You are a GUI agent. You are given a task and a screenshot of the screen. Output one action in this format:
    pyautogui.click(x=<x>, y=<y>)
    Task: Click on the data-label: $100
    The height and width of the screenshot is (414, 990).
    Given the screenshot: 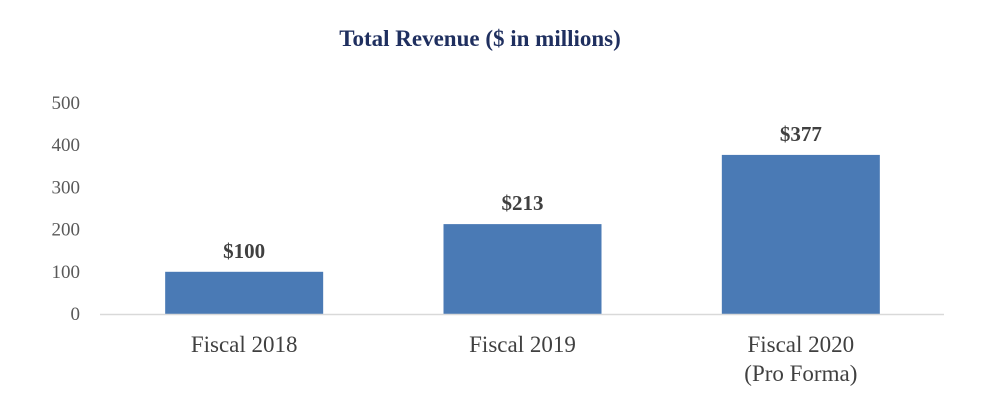 What is the action you would take?
    pyautogui.click(x=244, y=251)
    